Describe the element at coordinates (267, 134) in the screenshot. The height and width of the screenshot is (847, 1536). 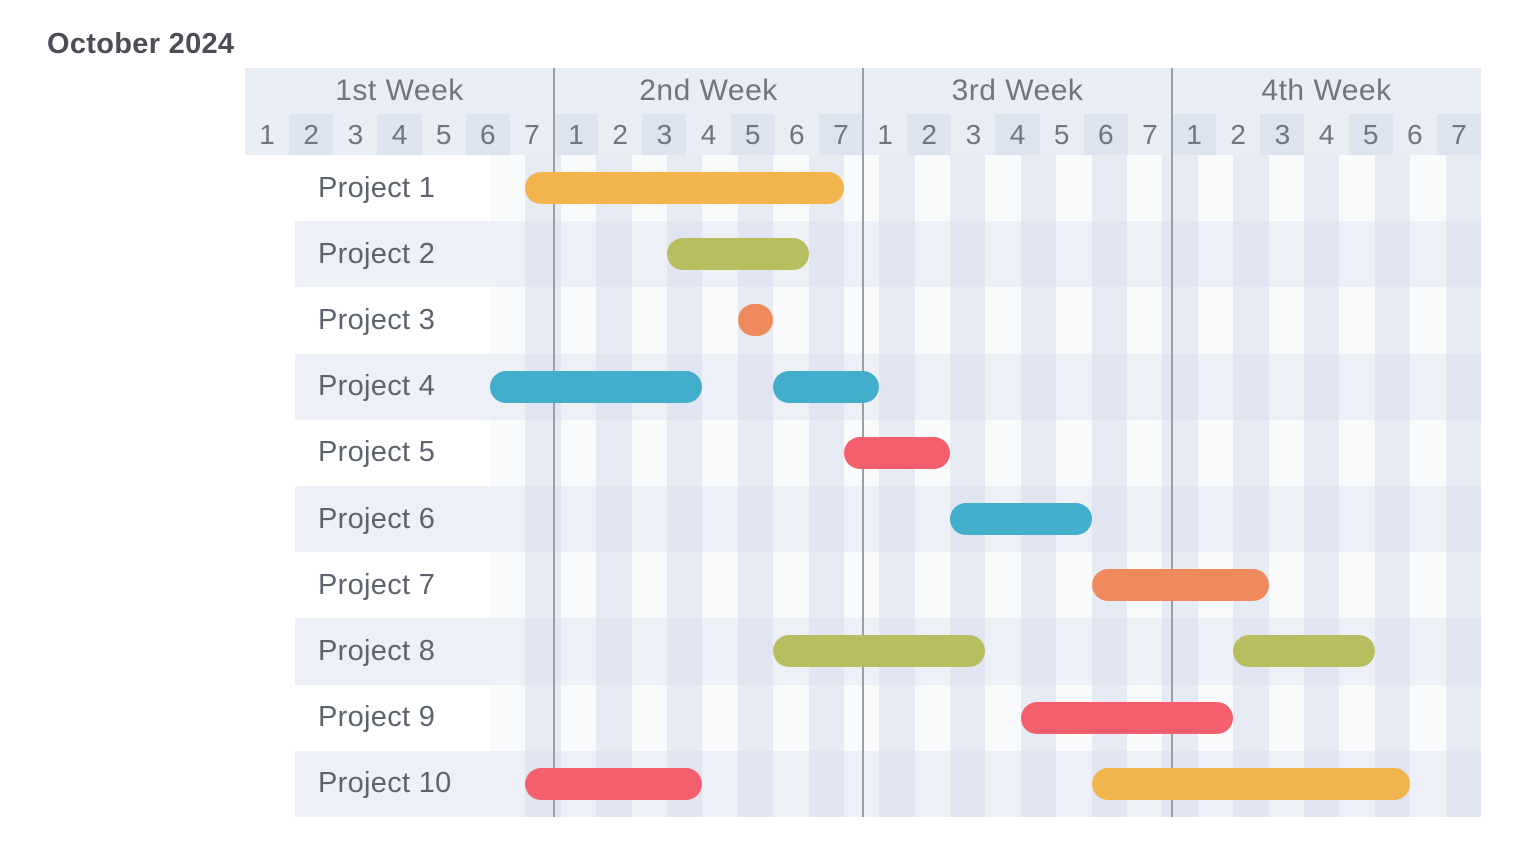
I see `day-header-cell: 1` at that location.